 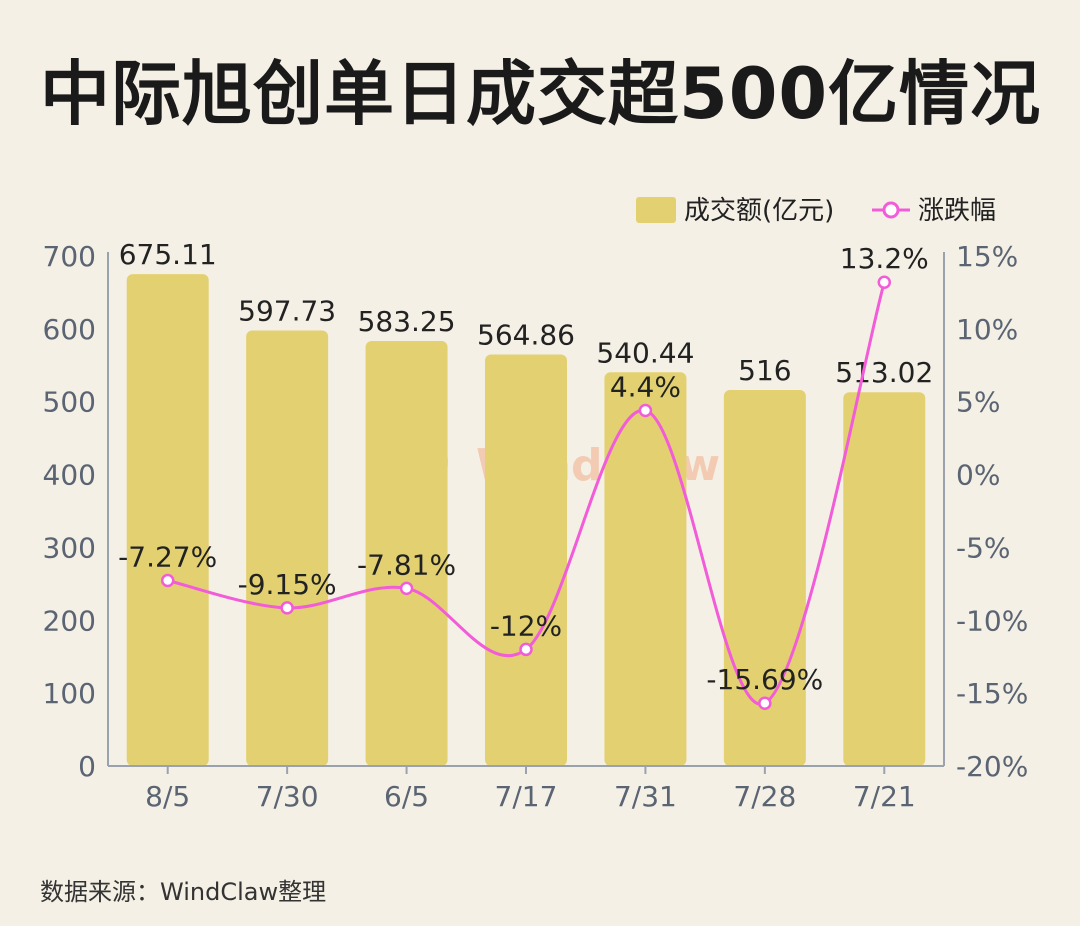 I want to click on line-value-label: -9.15%, so click(x=287, y=584).